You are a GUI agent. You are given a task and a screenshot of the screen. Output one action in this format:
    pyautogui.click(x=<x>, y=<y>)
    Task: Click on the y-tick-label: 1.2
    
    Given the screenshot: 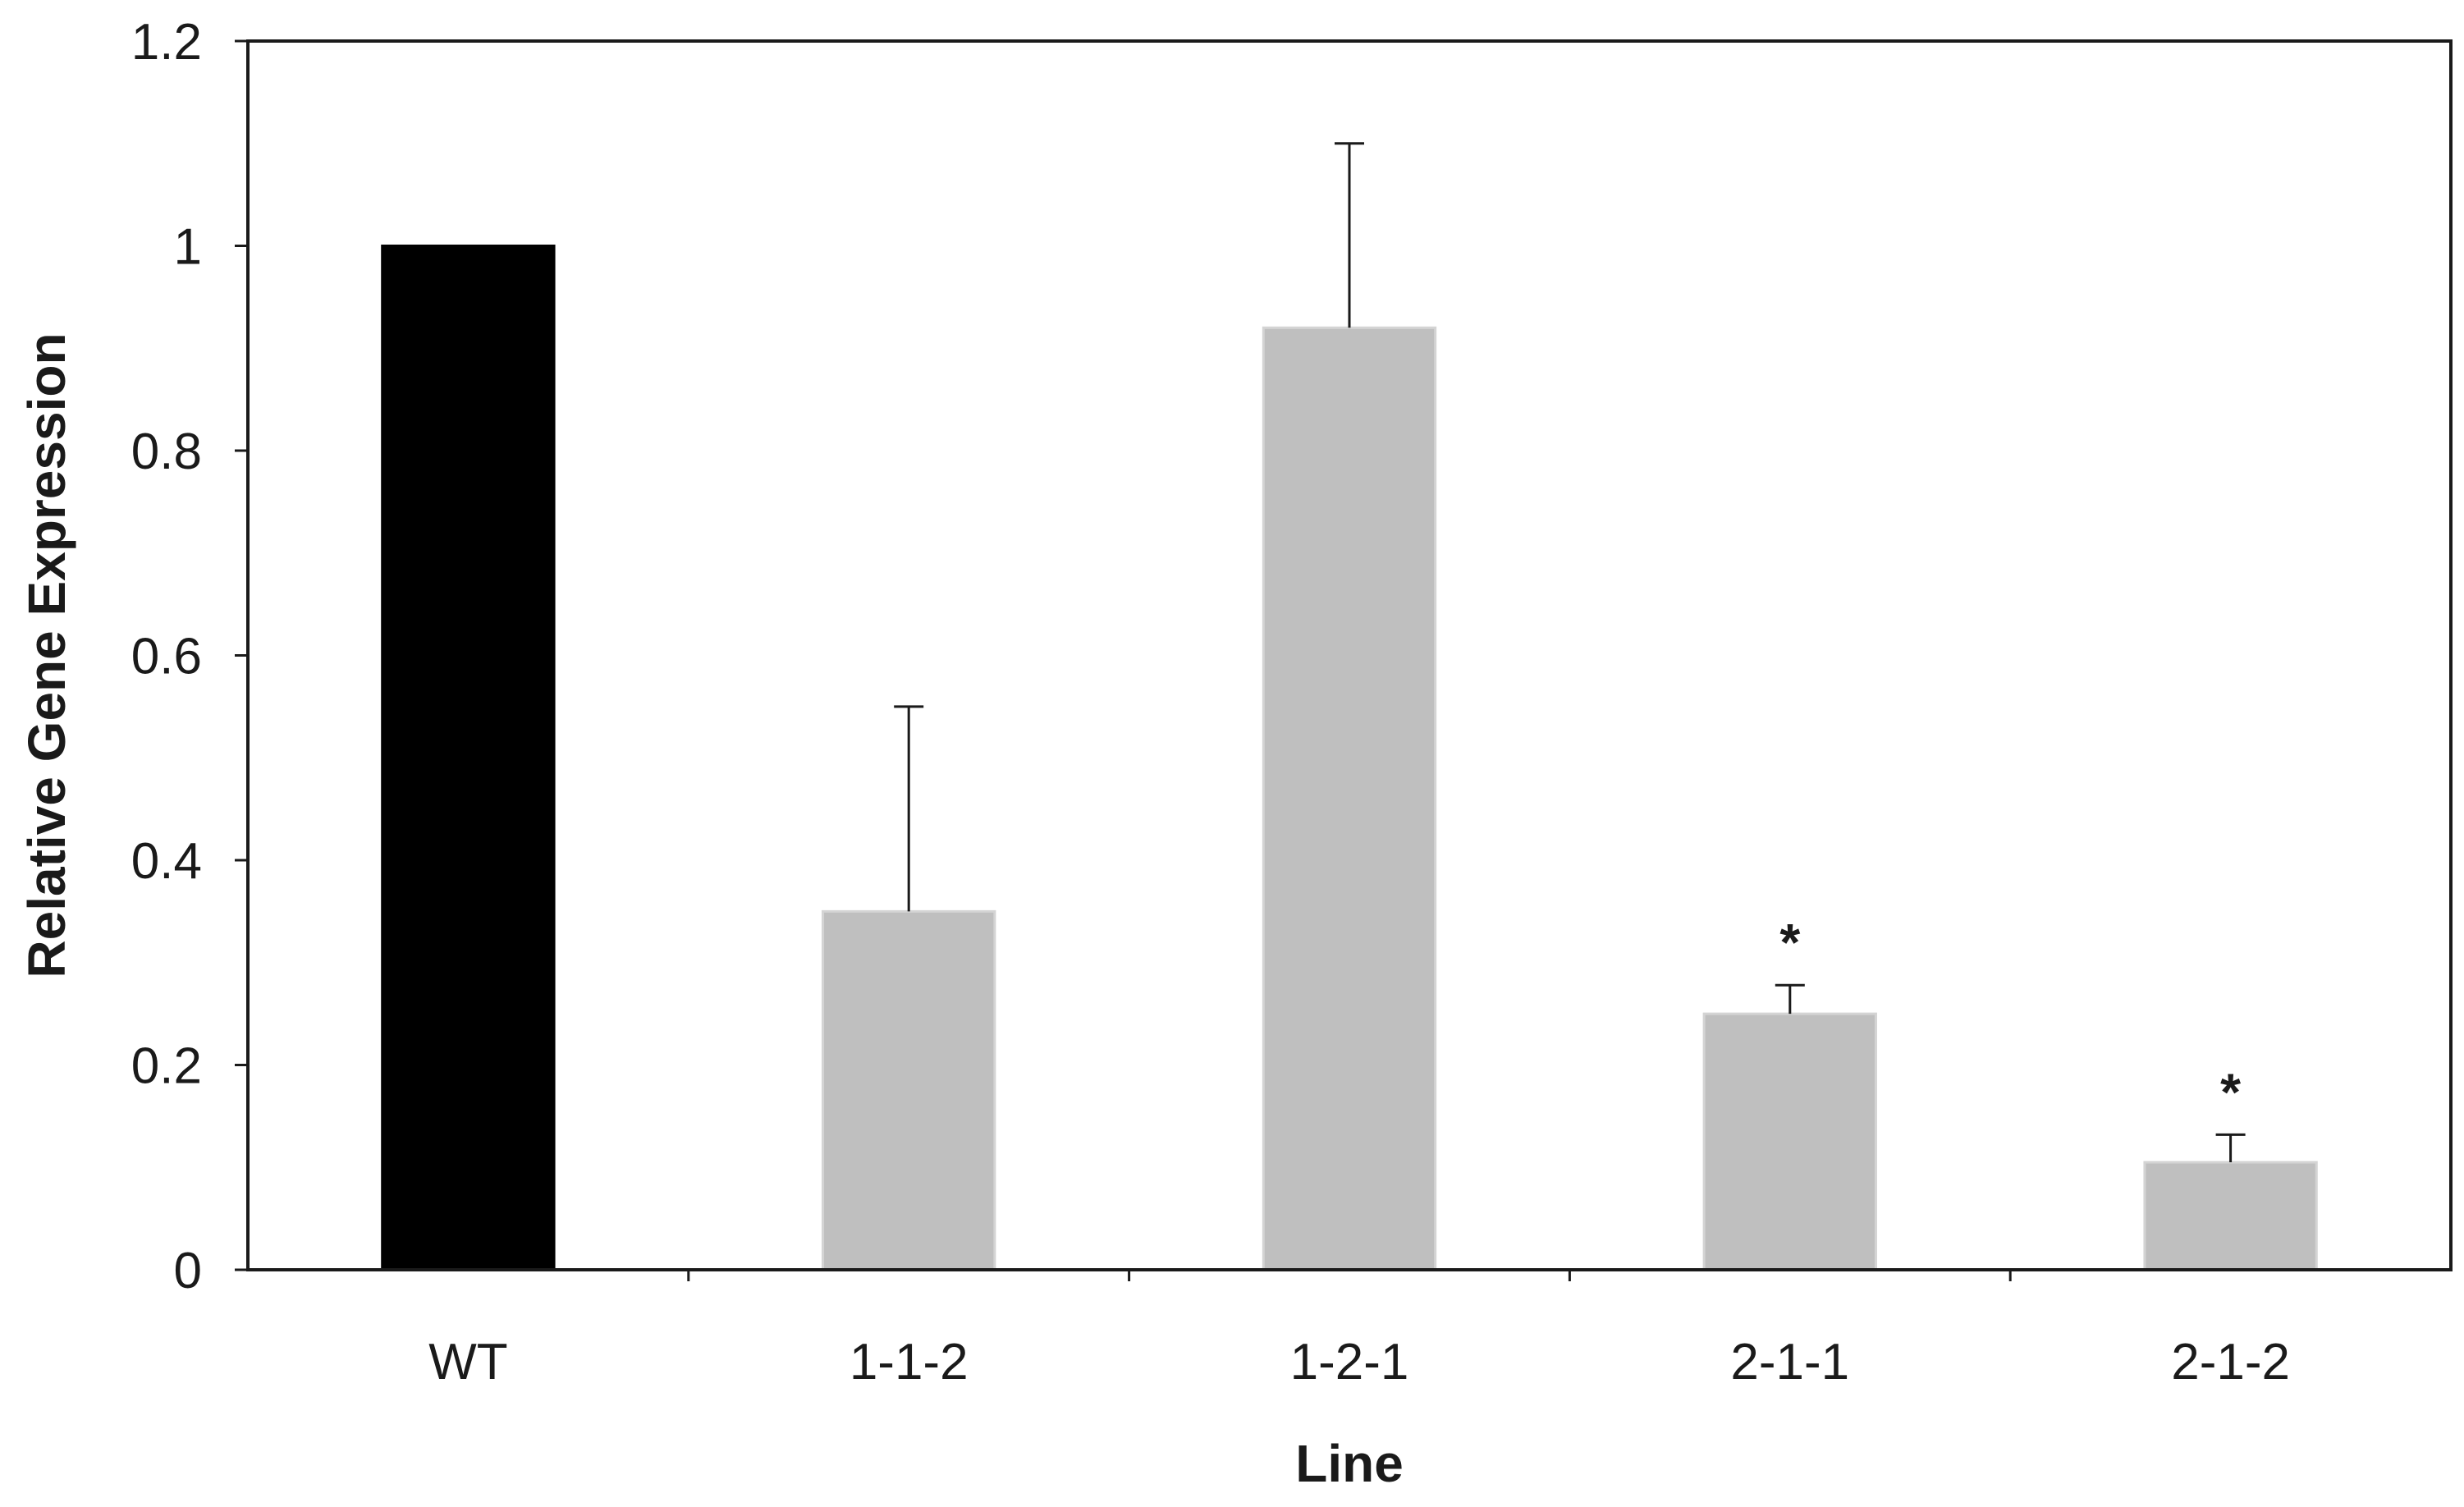 What is the action you would take?
    pyautogui.click(x=167, y=42)
    